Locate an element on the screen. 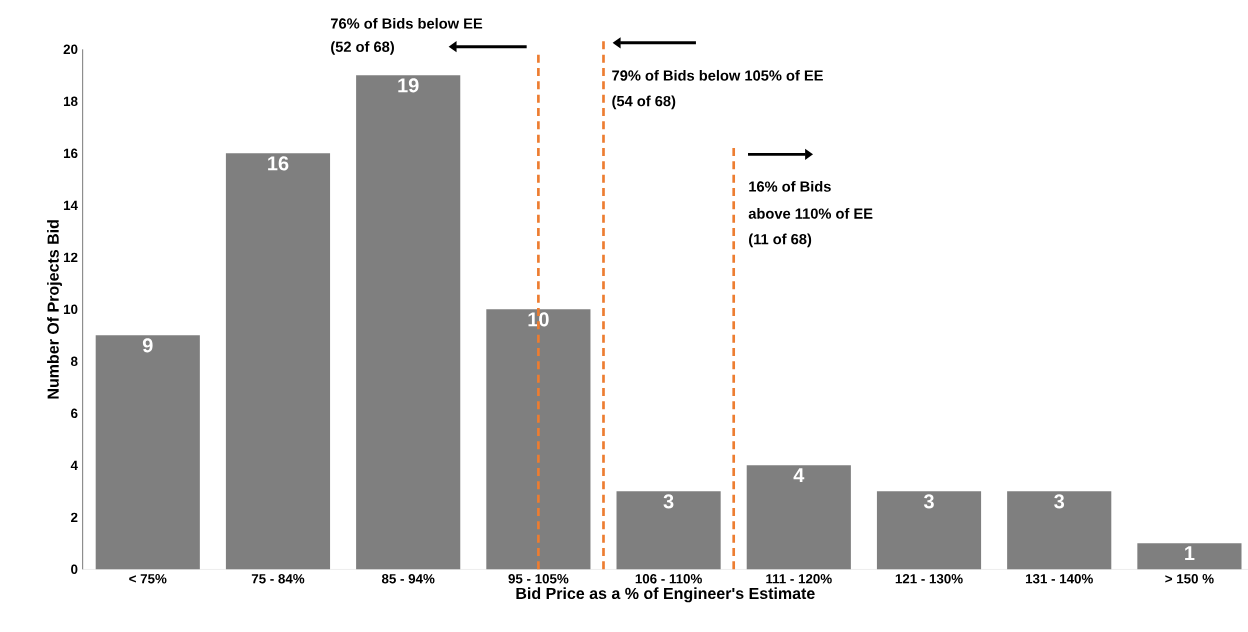  y-tick-label: 12 is located at coordinates (70, 257).